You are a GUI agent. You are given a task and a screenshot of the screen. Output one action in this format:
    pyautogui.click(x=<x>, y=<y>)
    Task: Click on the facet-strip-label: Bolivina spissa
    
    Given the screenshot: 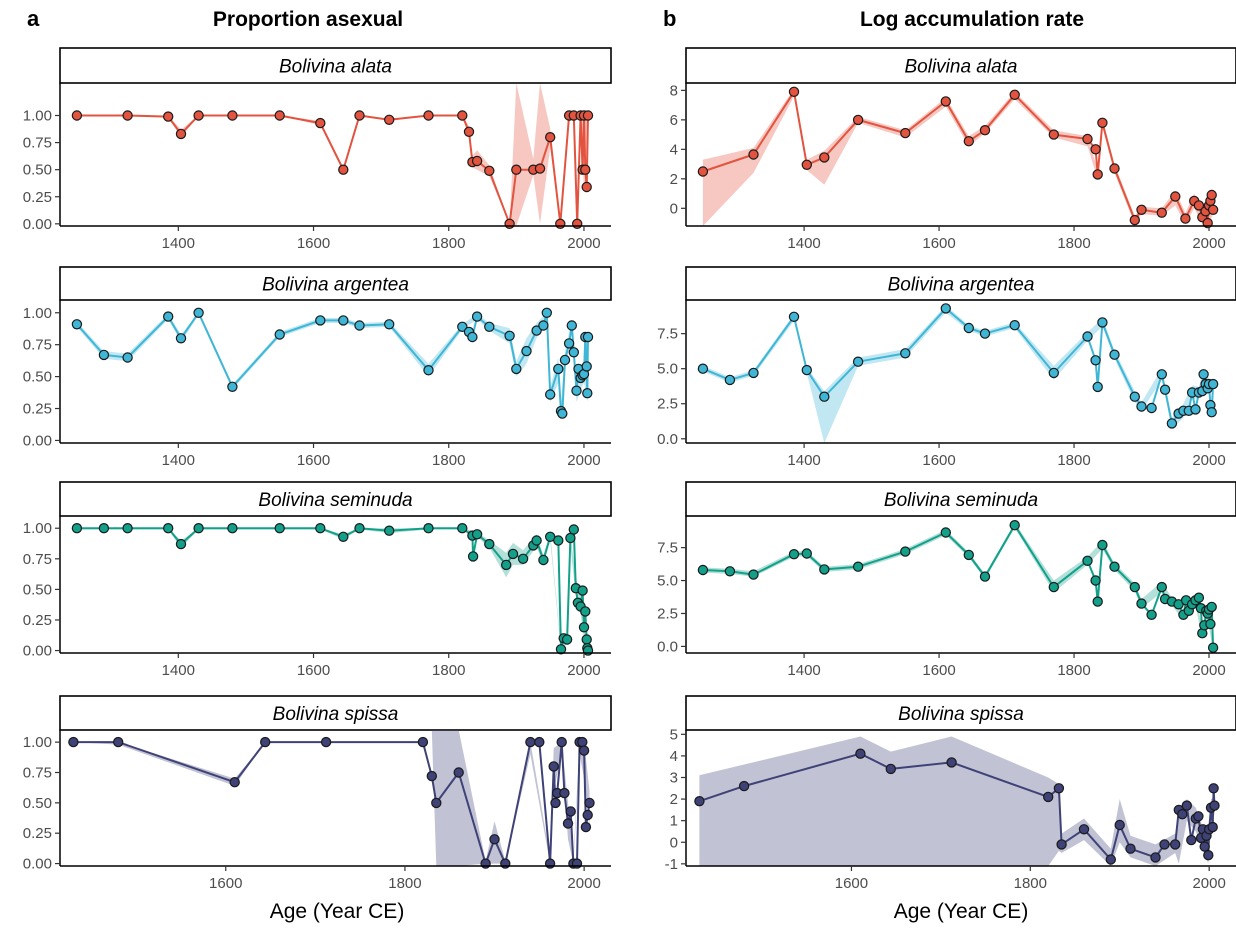 What is the action you would take?
    pyautogui.click(x=336, y=714)
    